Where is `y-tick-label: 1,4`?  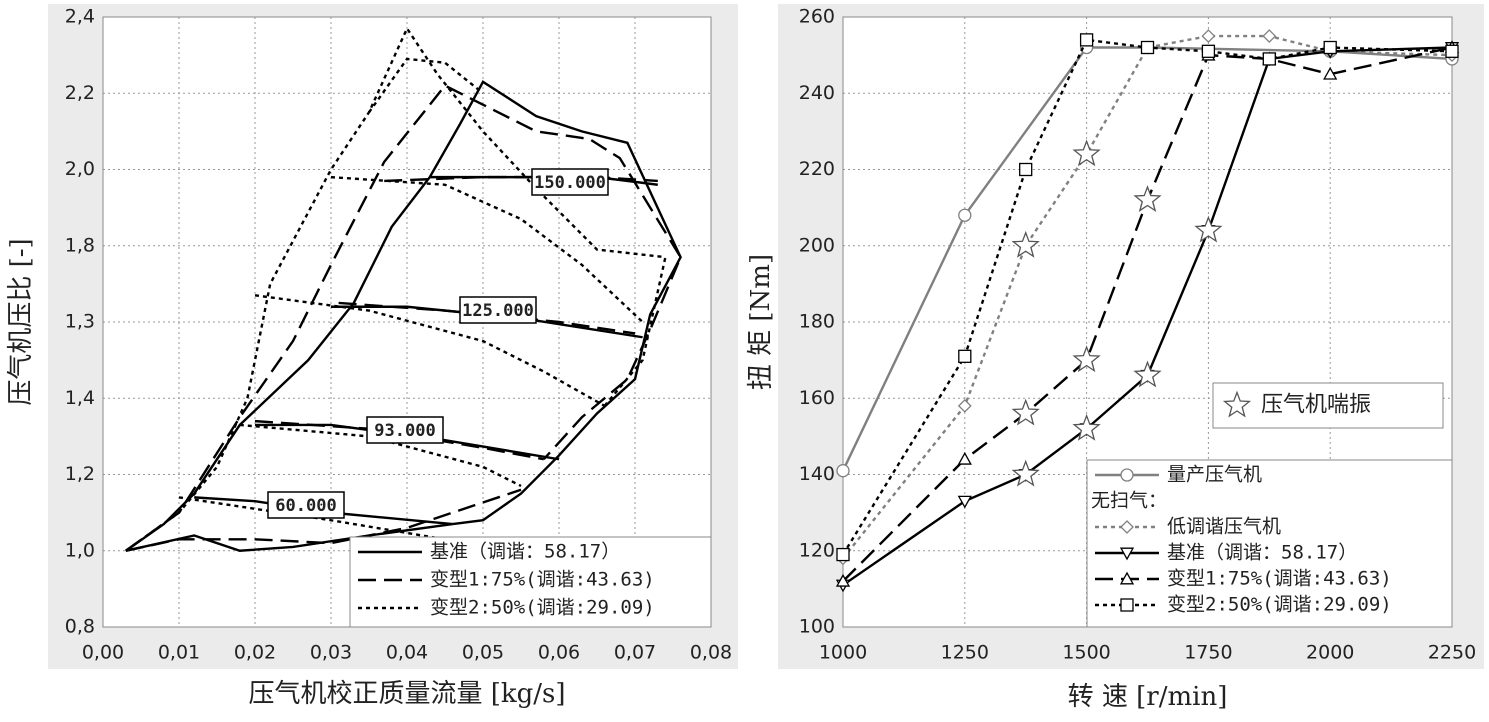 y-tick-label: 1,4 is located at coordinates (80, 398).